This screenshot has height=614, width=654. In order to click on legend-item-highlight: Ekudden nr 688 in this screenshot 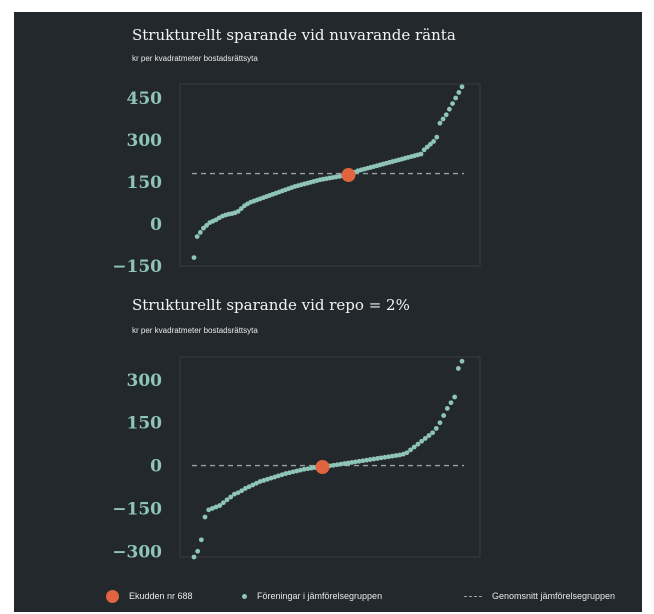, I will do `click(149, 596)`.